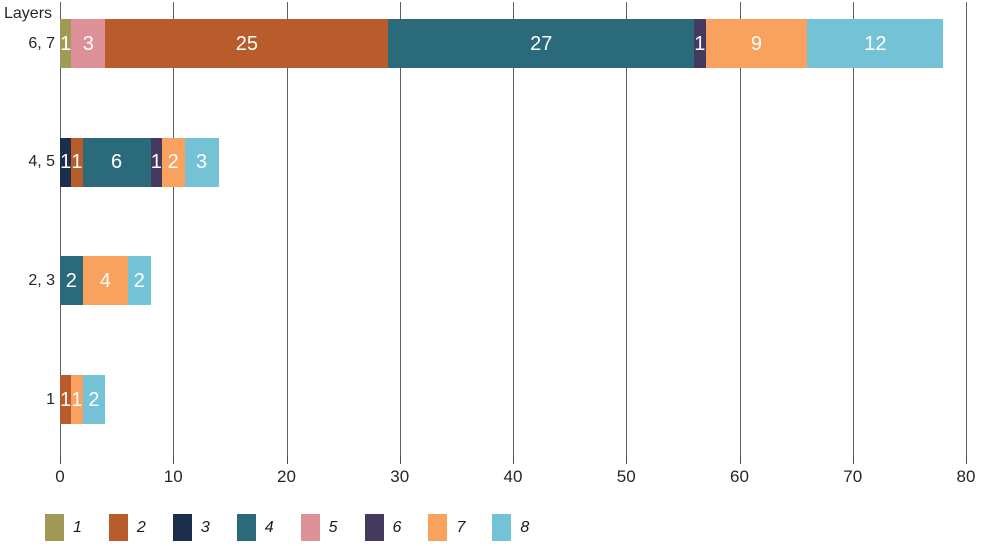  I want to click on x-tick-label: 80, so click(966, 476).